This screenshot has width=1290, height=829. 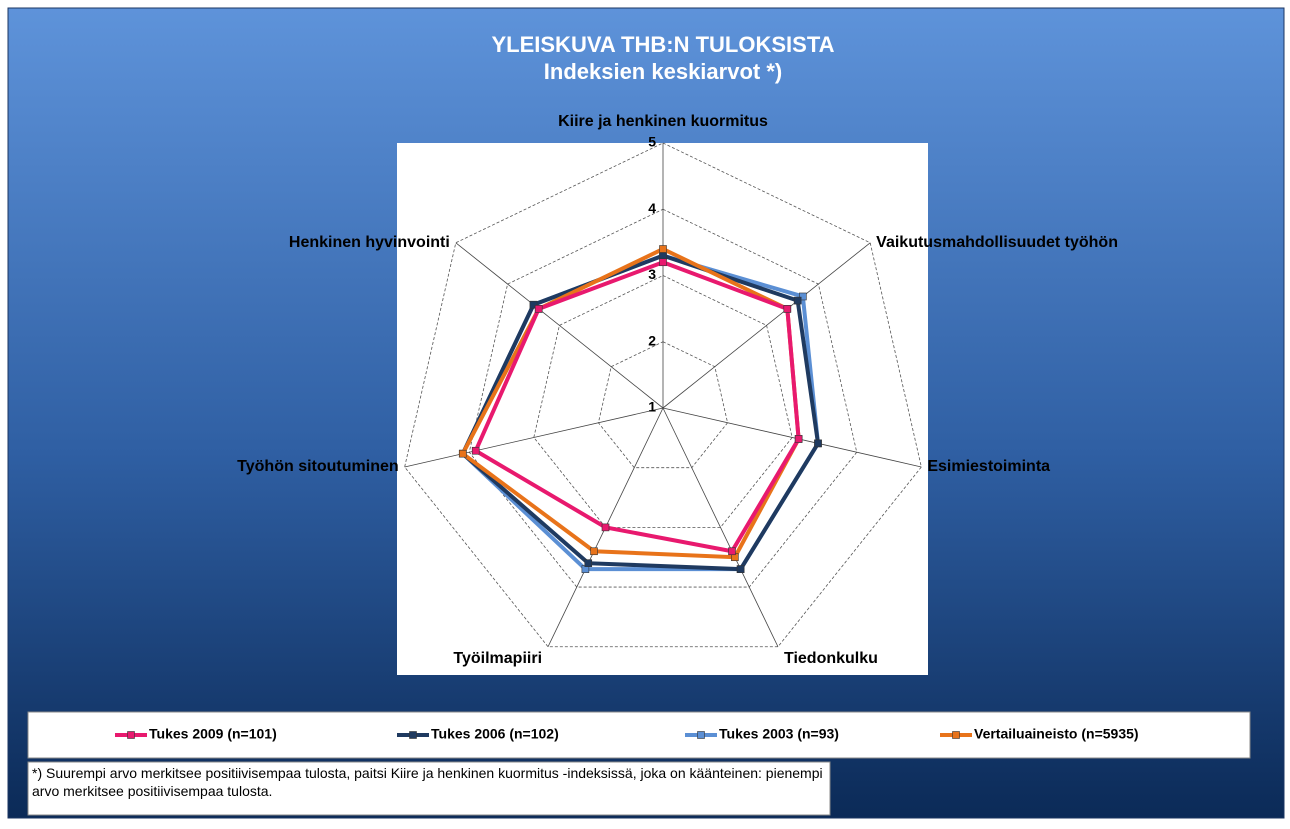 I want to click on legend, so click(x=639, y=735).